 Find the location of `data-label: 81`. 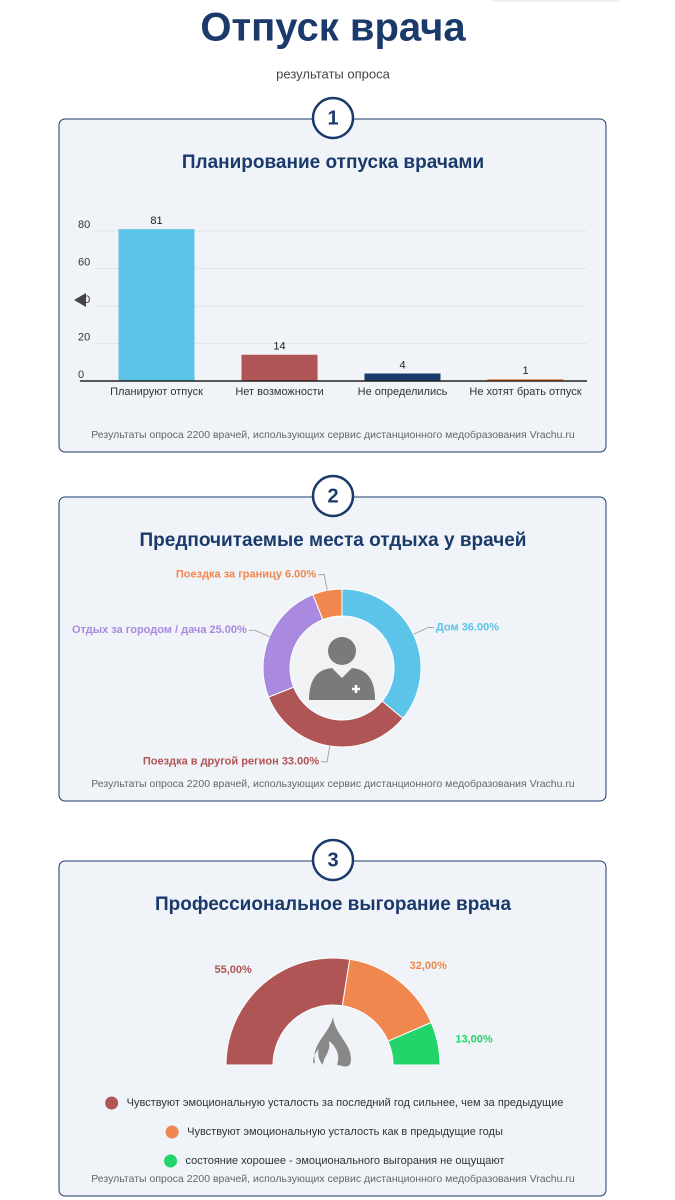

data-label: 81 is located at coordinates (156, 221).